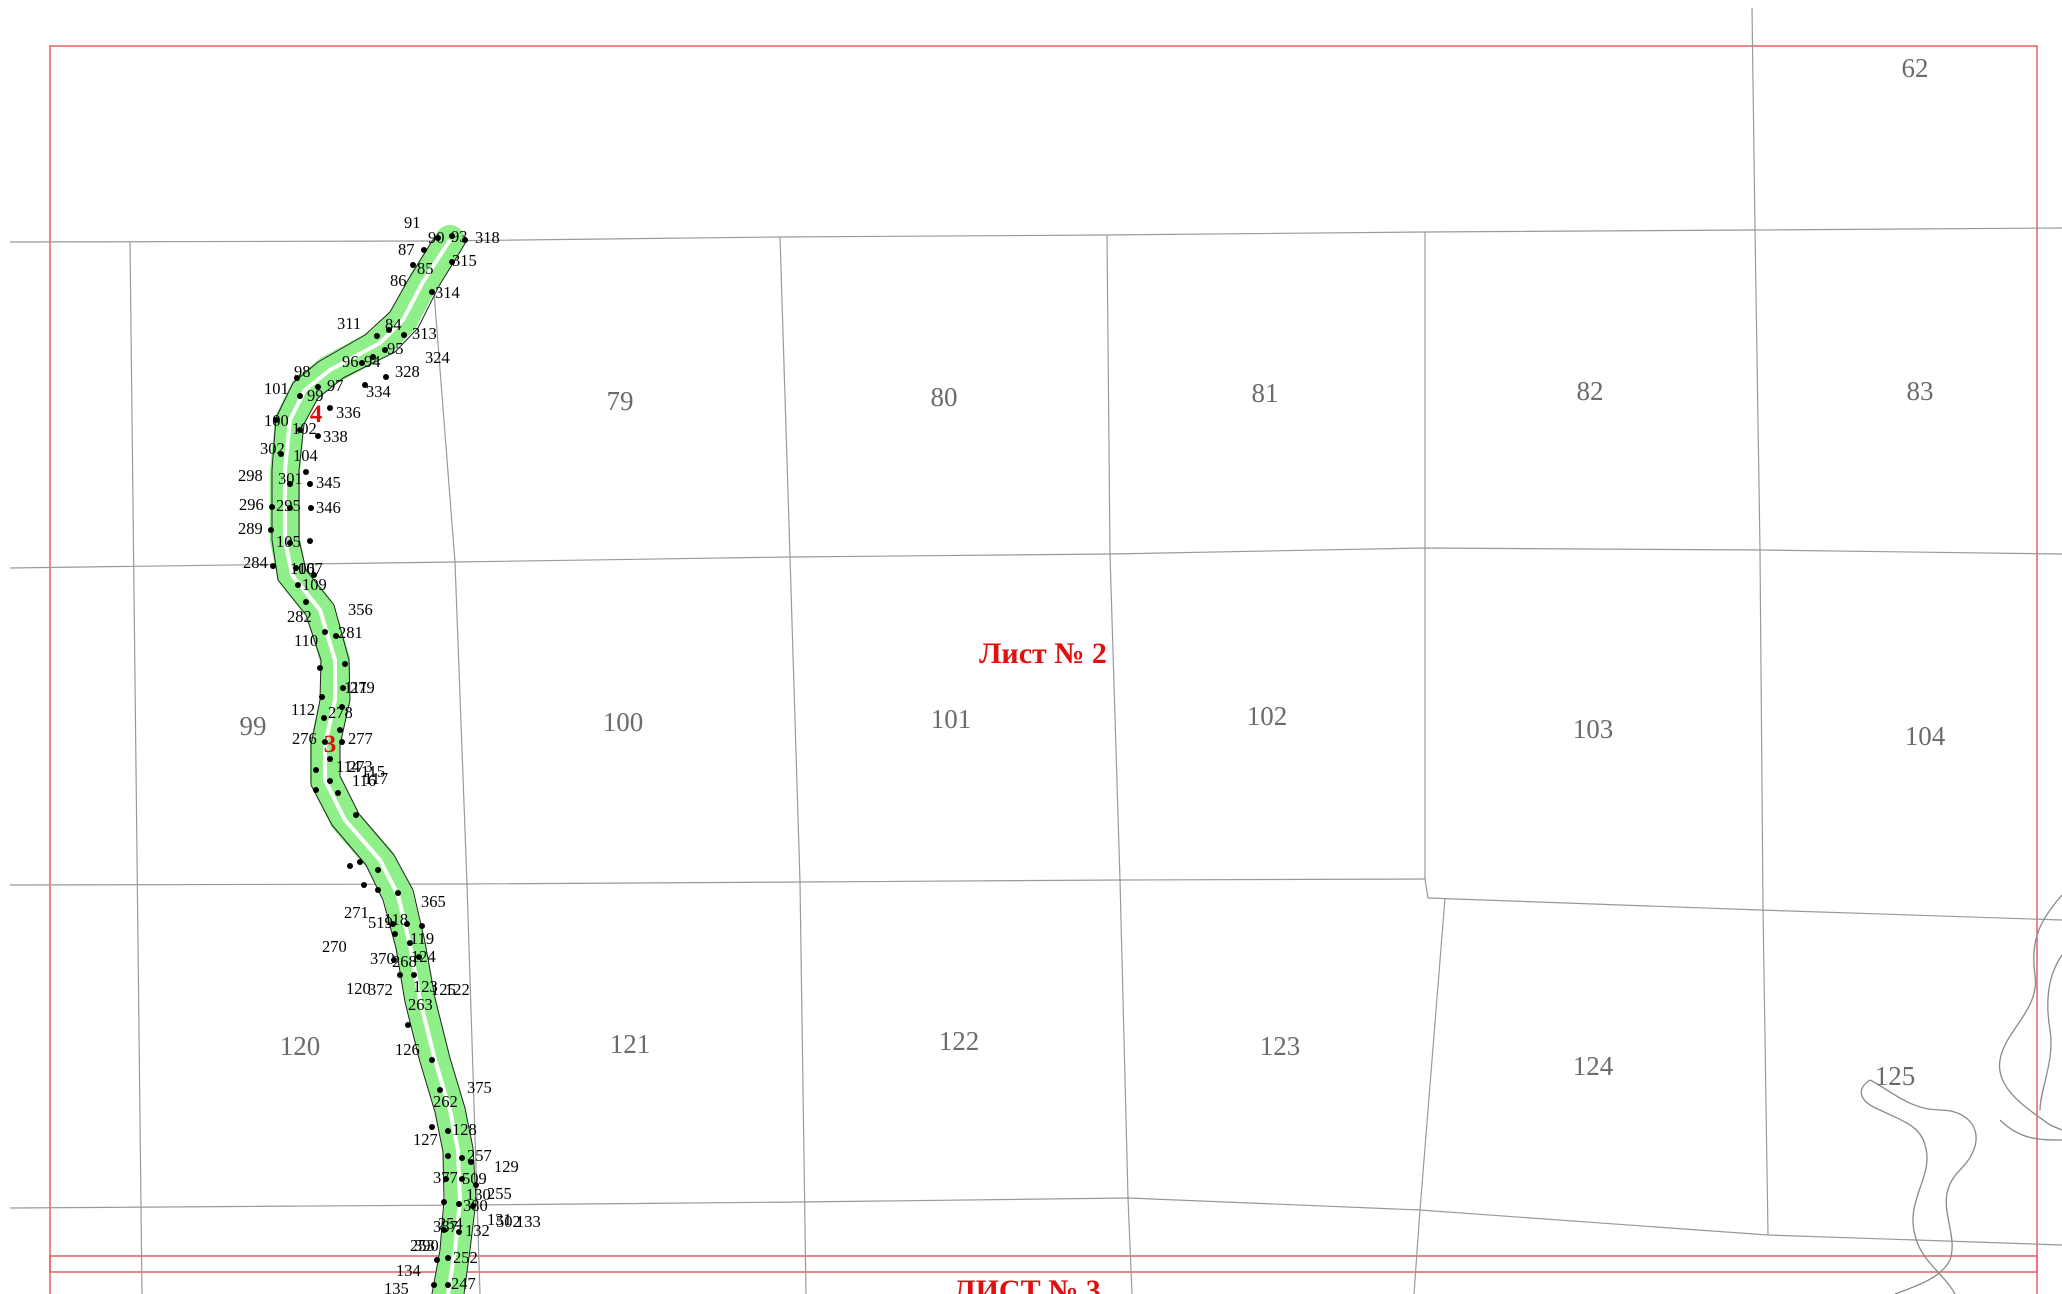 This screenshot has width=2062, height=1294. What do you see at coordinates (1593, 729) in the screenshot?
I see `parcel-number: 103` at bounding box center [1593, 729].